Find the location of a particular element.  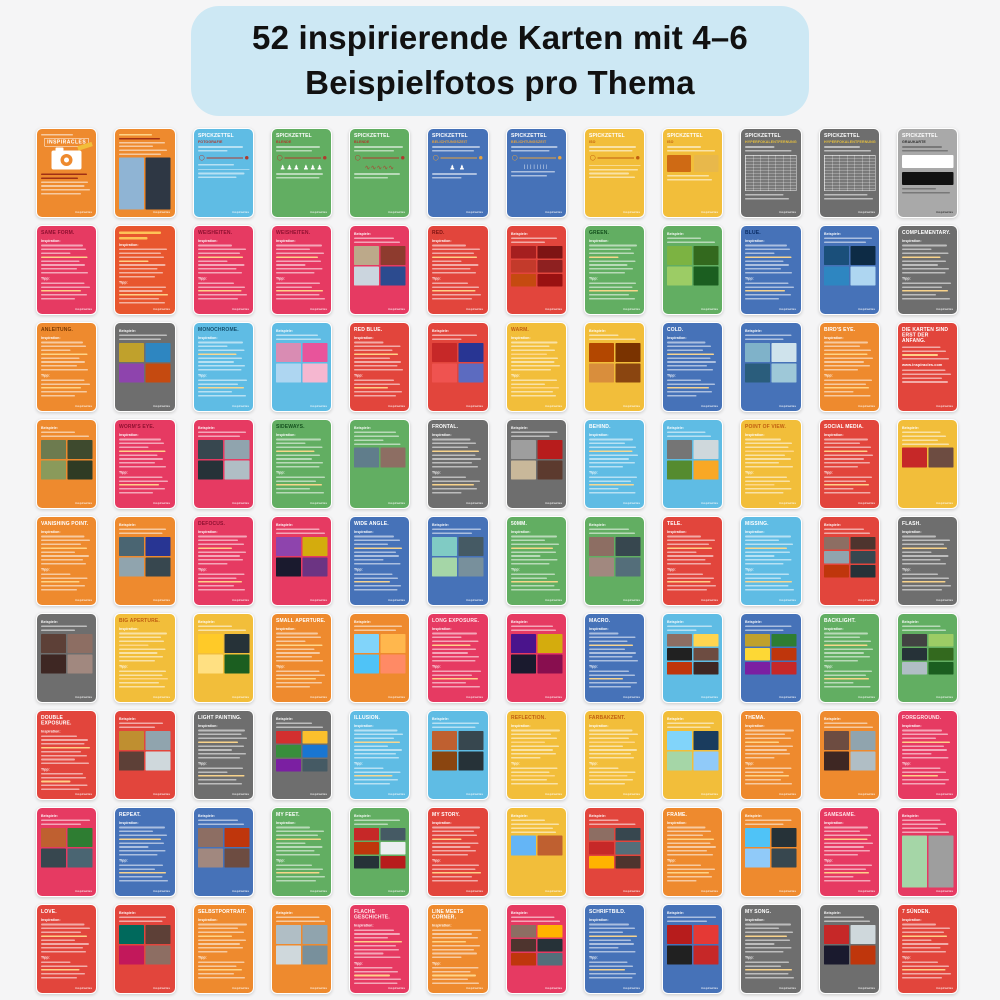

photos-card-105: Beispiele: inspiracles is located at coordinates (693, 949).